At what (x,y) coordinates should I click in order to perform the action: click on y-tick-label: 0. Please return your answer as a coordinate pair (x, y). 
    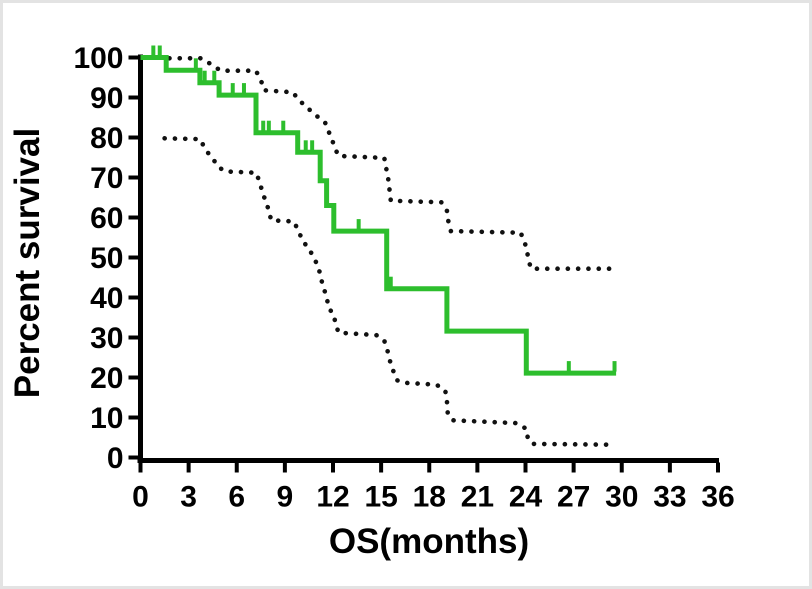
    Looking at the image, I should click on (115, 458).